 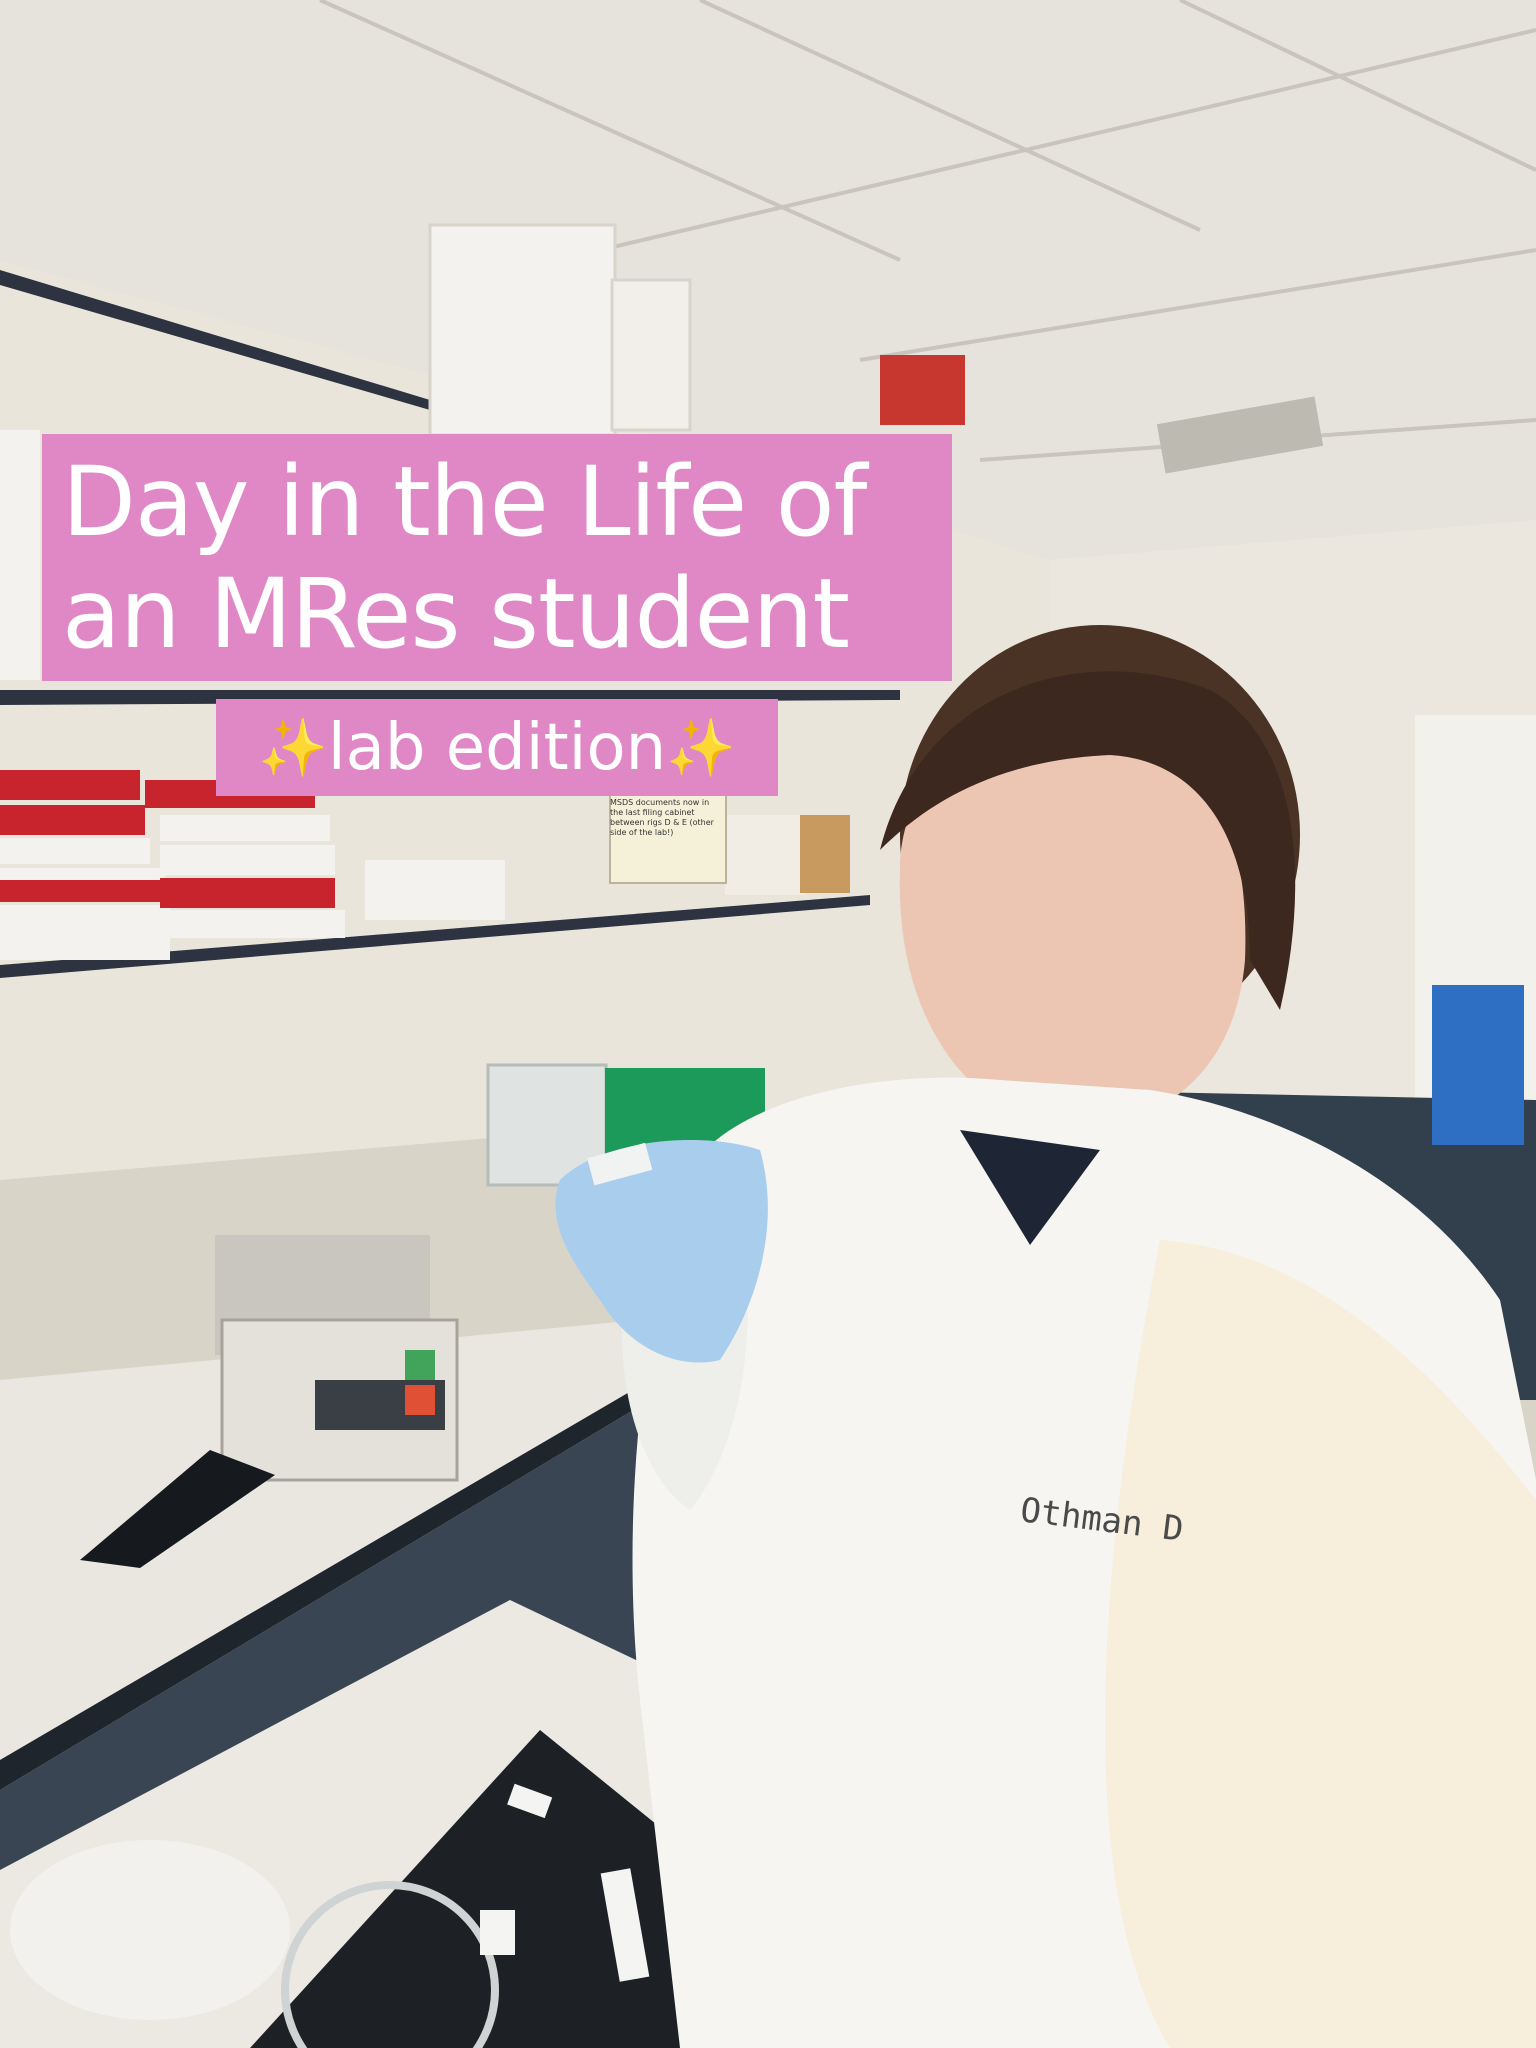 What do you see at coordinates (293, 748) in the screenshot?
I see `sparkle-icon-left: ✨` at bounding box center [293, 748].